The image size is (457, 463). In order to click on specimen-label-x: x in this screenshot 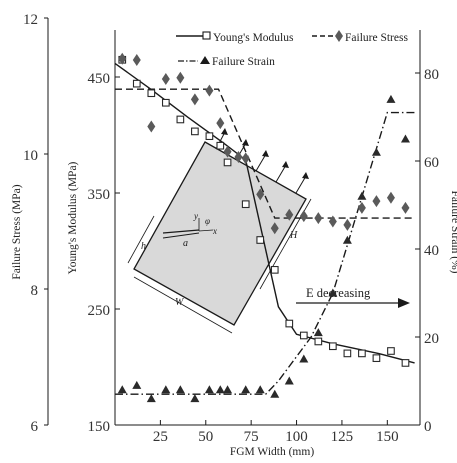, I will do `click(214, 231)`.